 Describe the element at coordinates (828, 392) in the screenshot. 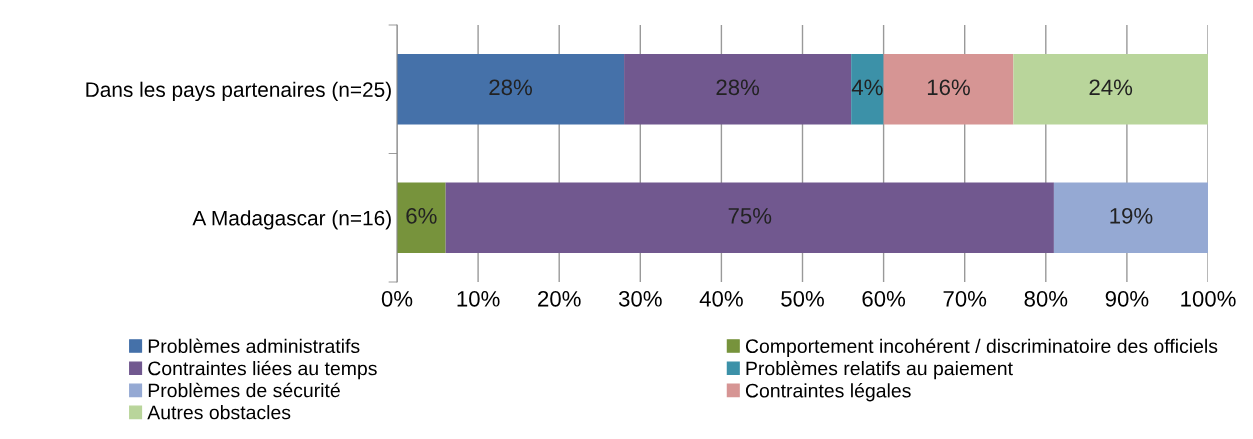

I see `legend-label: Contraintes légales` at that location.